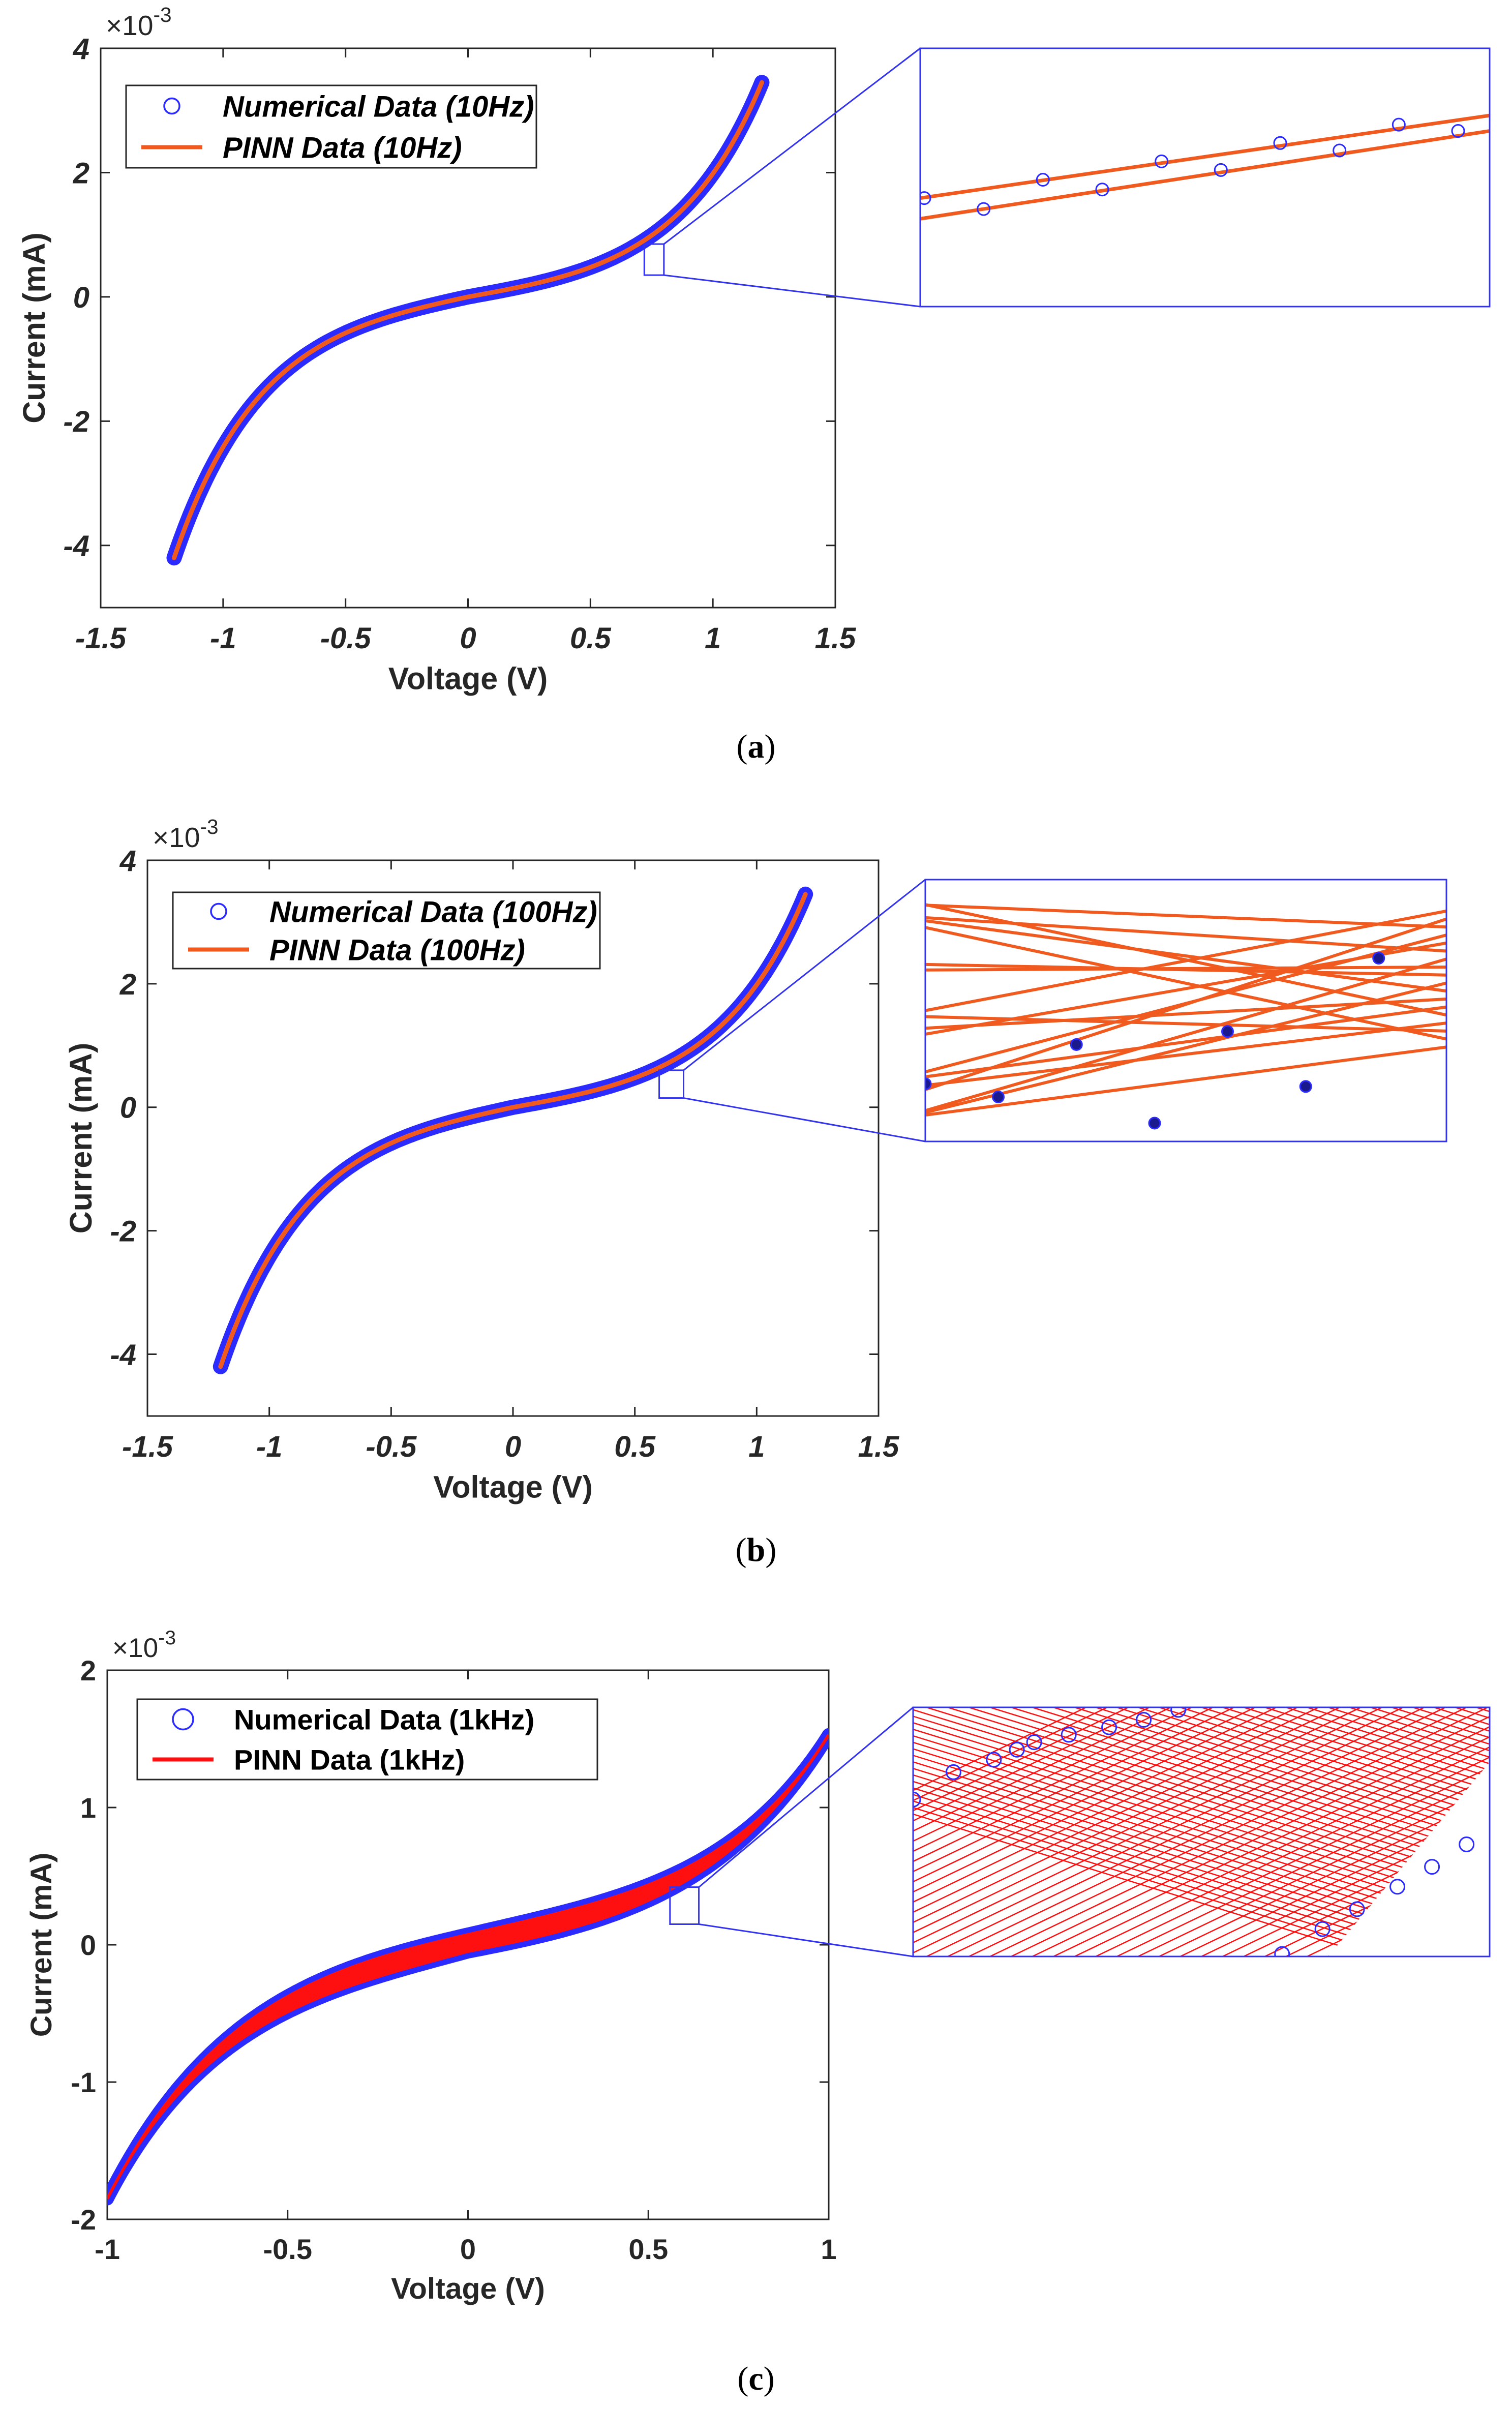  I want to click on panel-caption: (b), so click(756, 1550).